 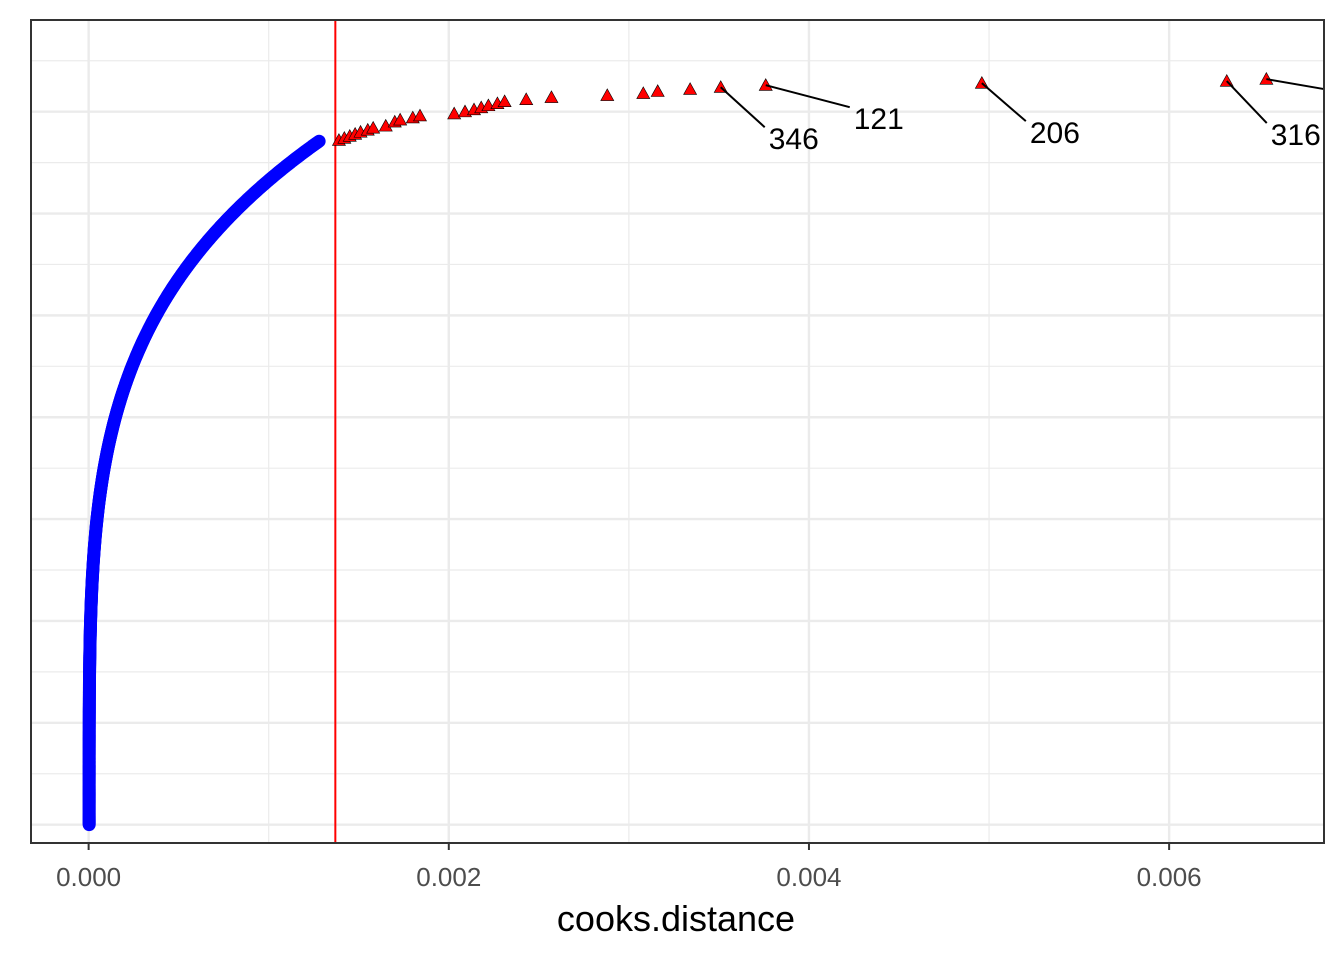 I want to click on x-axis-ticks: 0.000 0.002 0.004 0.006, so click(x=629, y=867).